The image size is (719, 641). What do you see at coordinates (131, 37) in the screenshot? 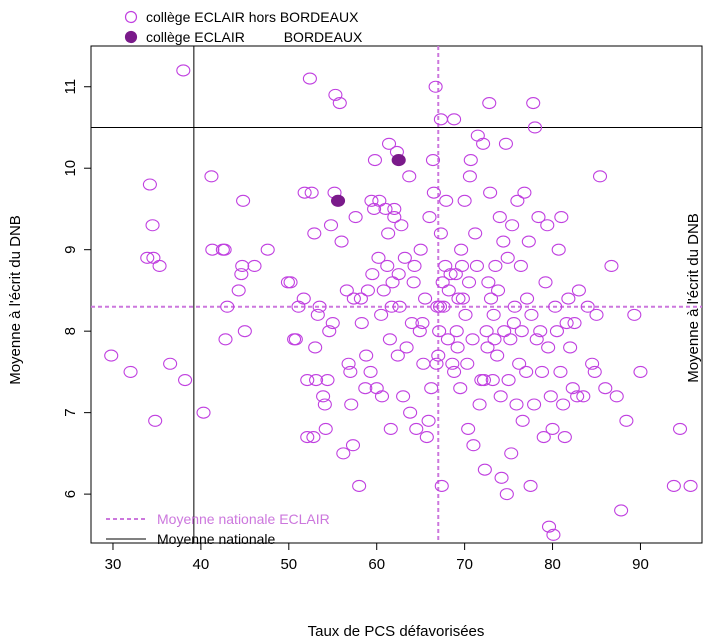
I see `legend-filled-circle-marker` at bounding box center [131, 37].